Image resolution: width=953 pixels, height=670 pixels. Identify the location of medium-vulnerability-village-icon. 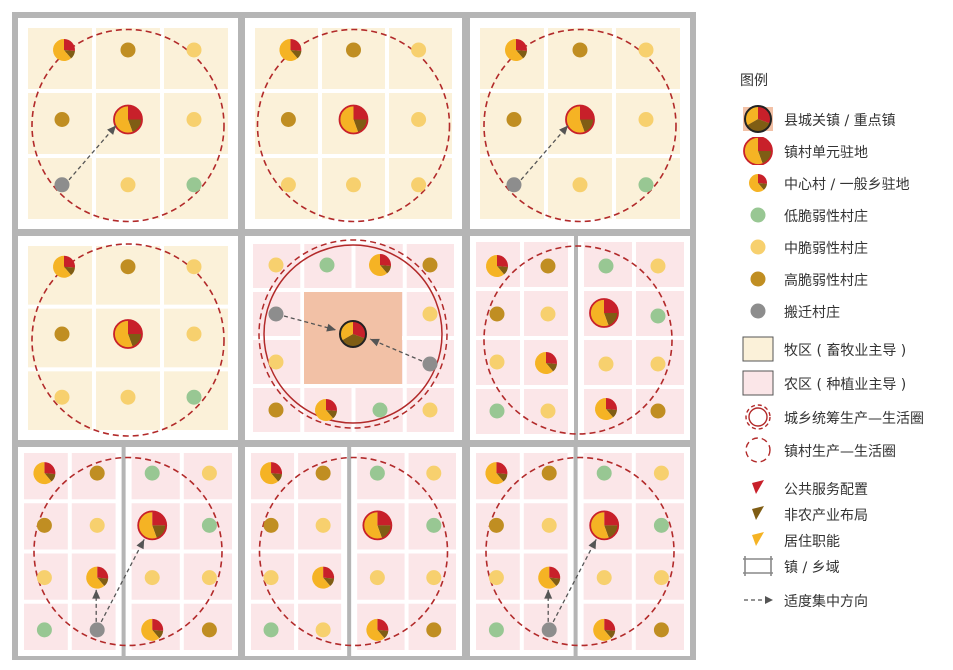
(758, 247).